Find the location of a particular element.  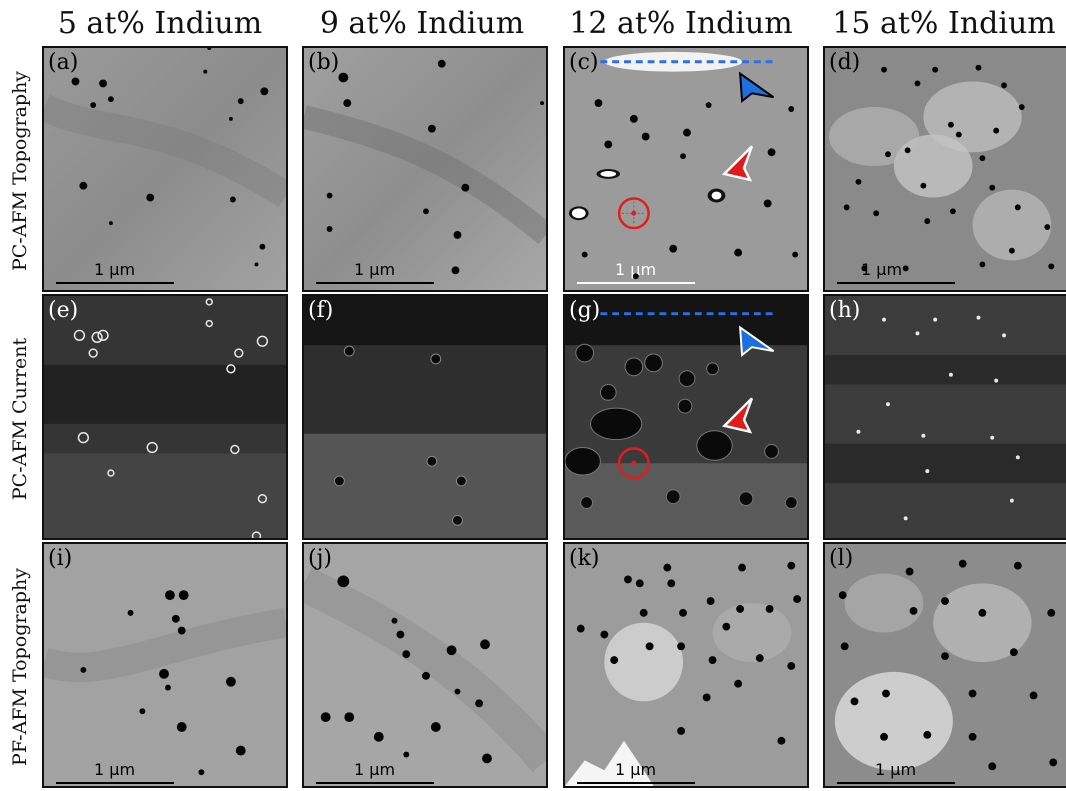

afm-current-e is located at coordinates (165, 417).